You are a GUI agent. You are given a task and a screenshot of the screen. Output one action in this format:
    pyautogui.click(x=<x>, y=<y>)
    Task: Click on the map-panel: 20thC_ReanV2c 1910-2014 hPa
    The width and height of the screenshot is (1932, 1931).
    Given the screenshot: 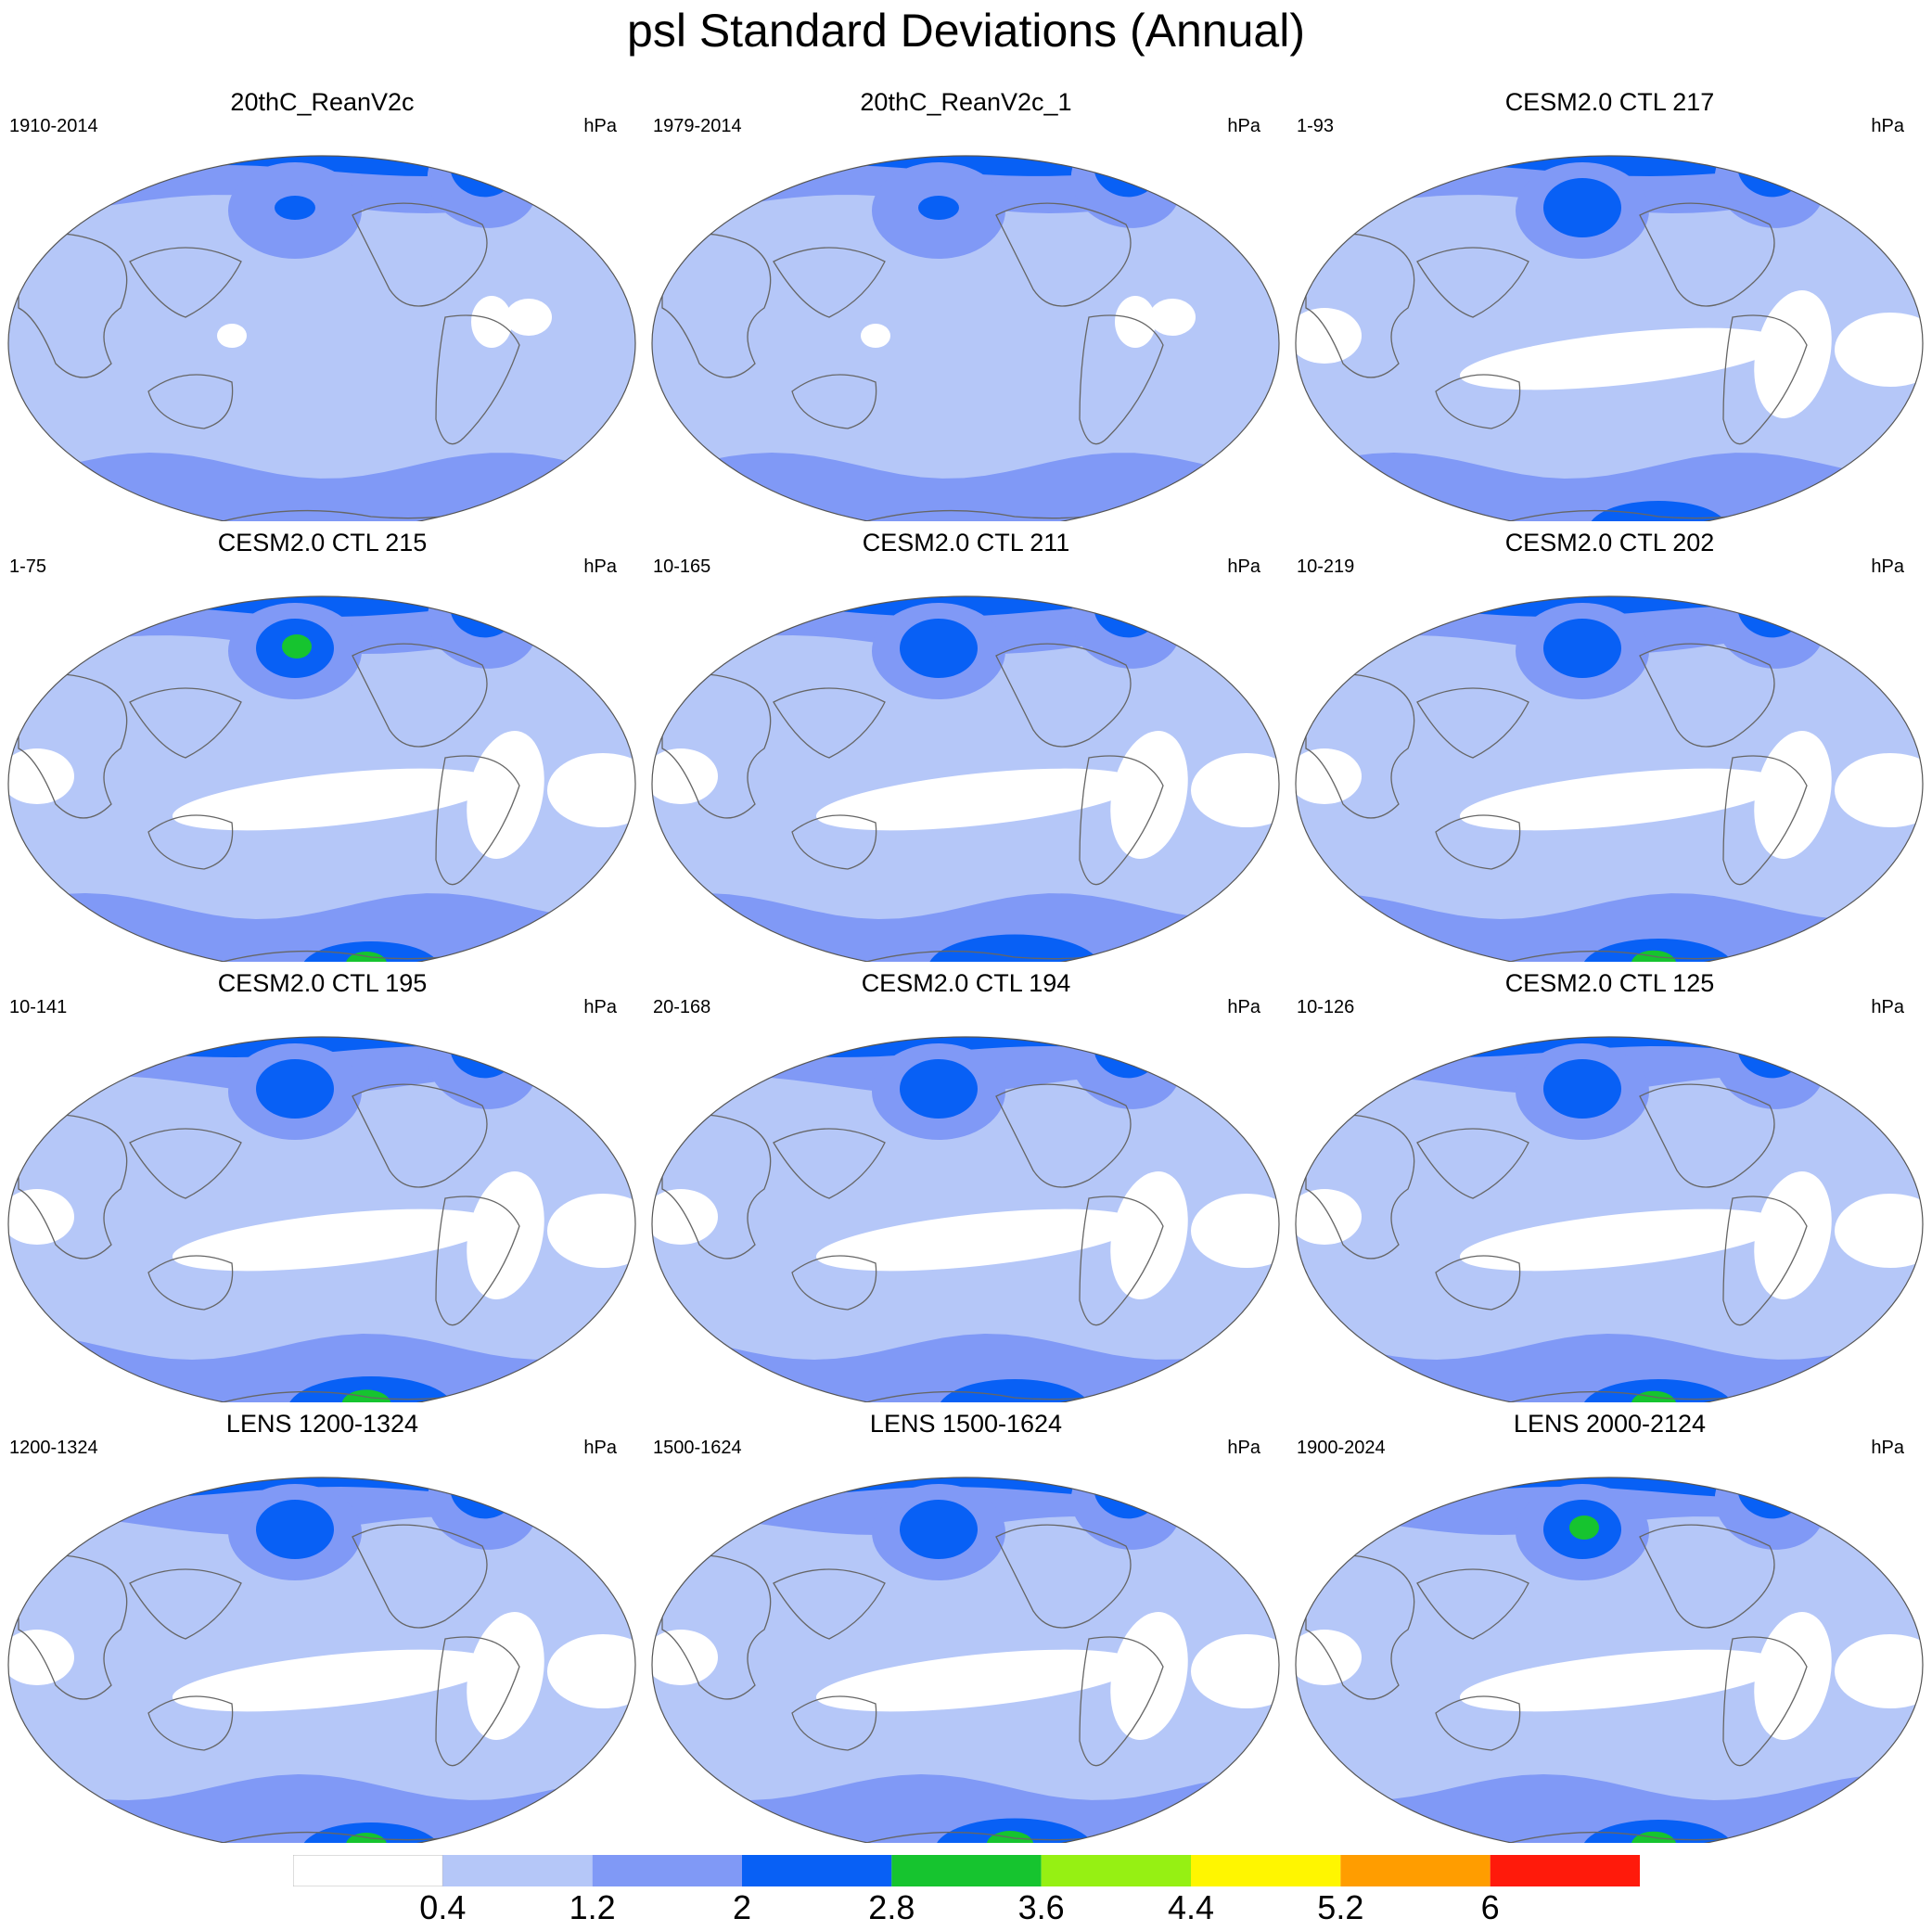 What is the action you would take?
    pyautogui.click(x=322, y=303)
    